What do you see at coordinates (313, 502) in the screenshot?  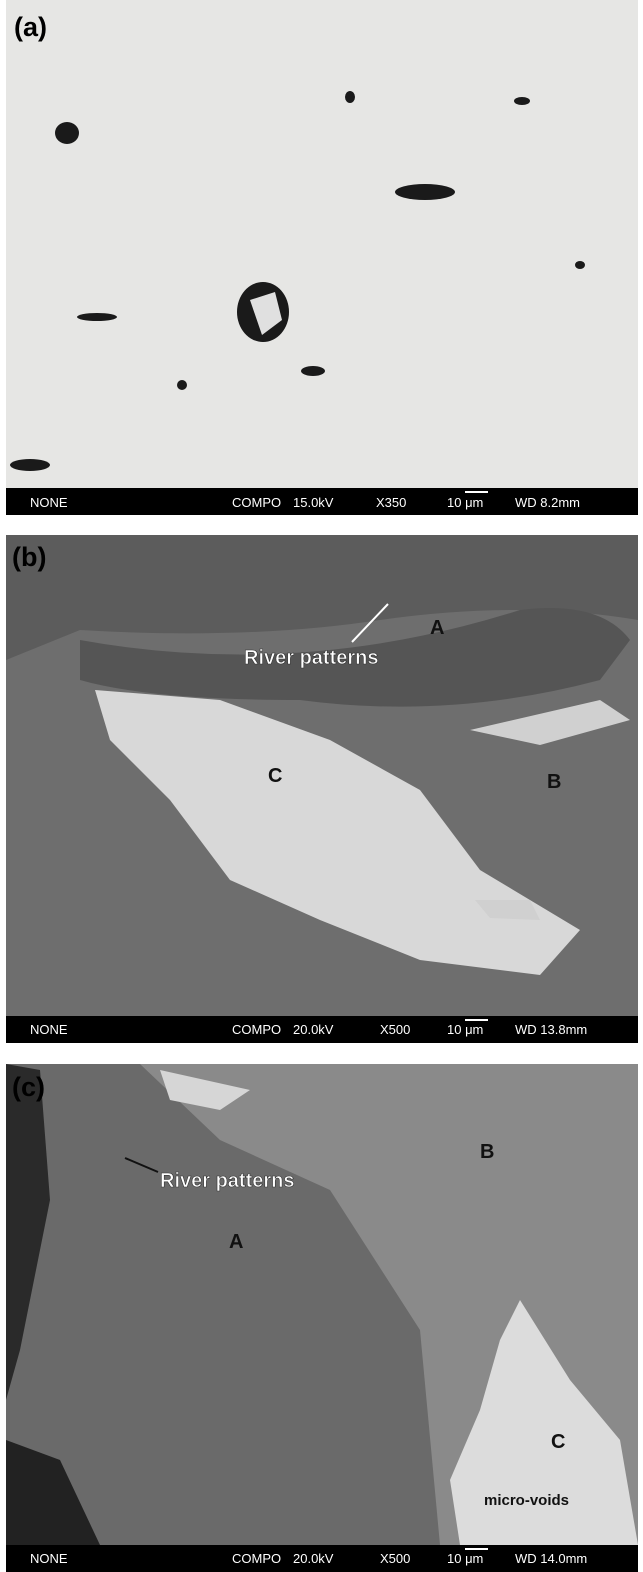 I see `voltage: 15.0kV` at bounding box center [313, 502].